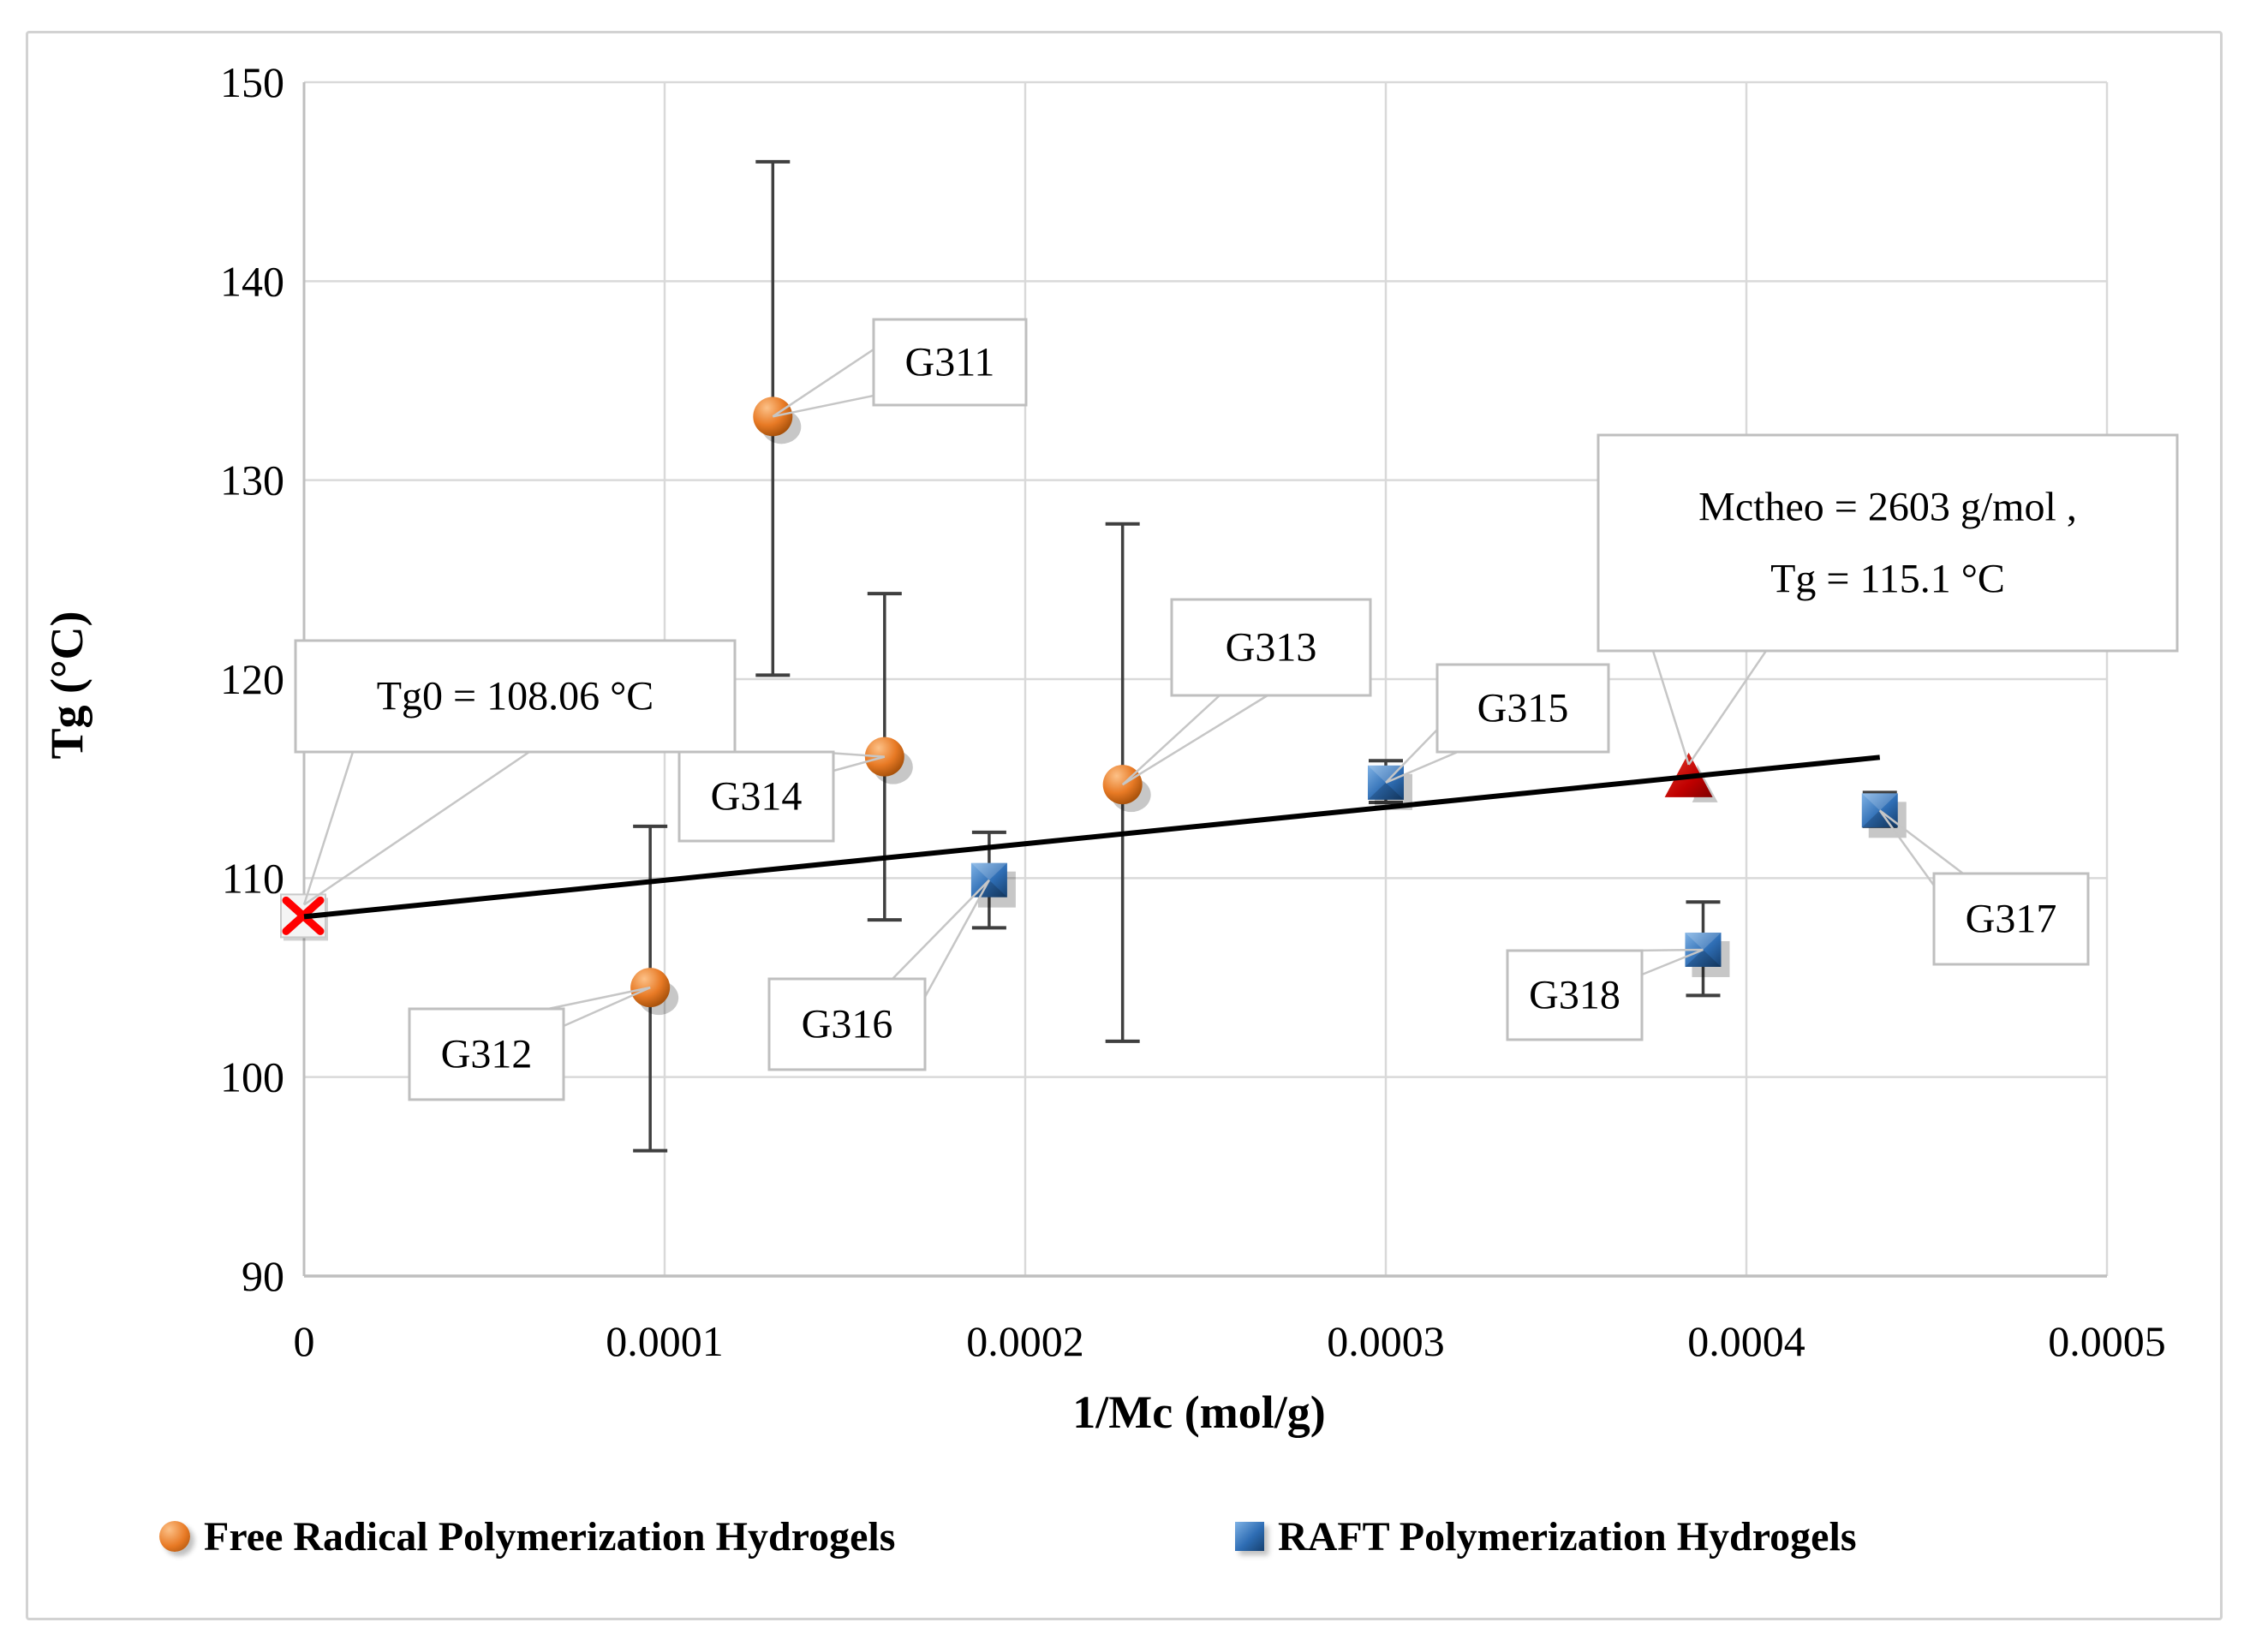 The image size is (2250, 1652). I want to click on orange-circle-icon, so click(174, 1536).